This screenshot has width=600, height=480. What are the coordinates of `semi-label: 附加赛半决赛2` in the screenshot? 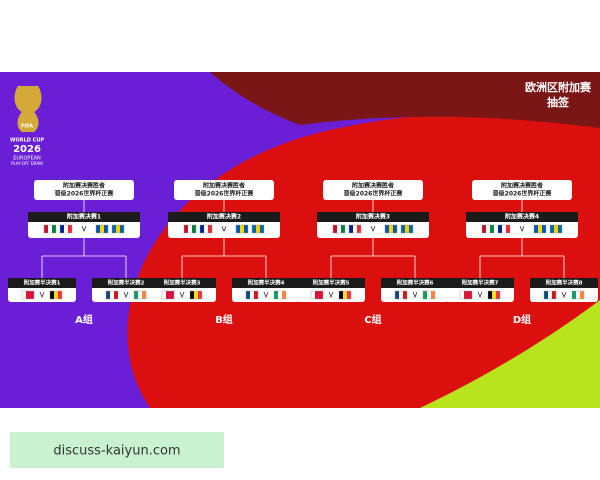 It's located at (126, 283).